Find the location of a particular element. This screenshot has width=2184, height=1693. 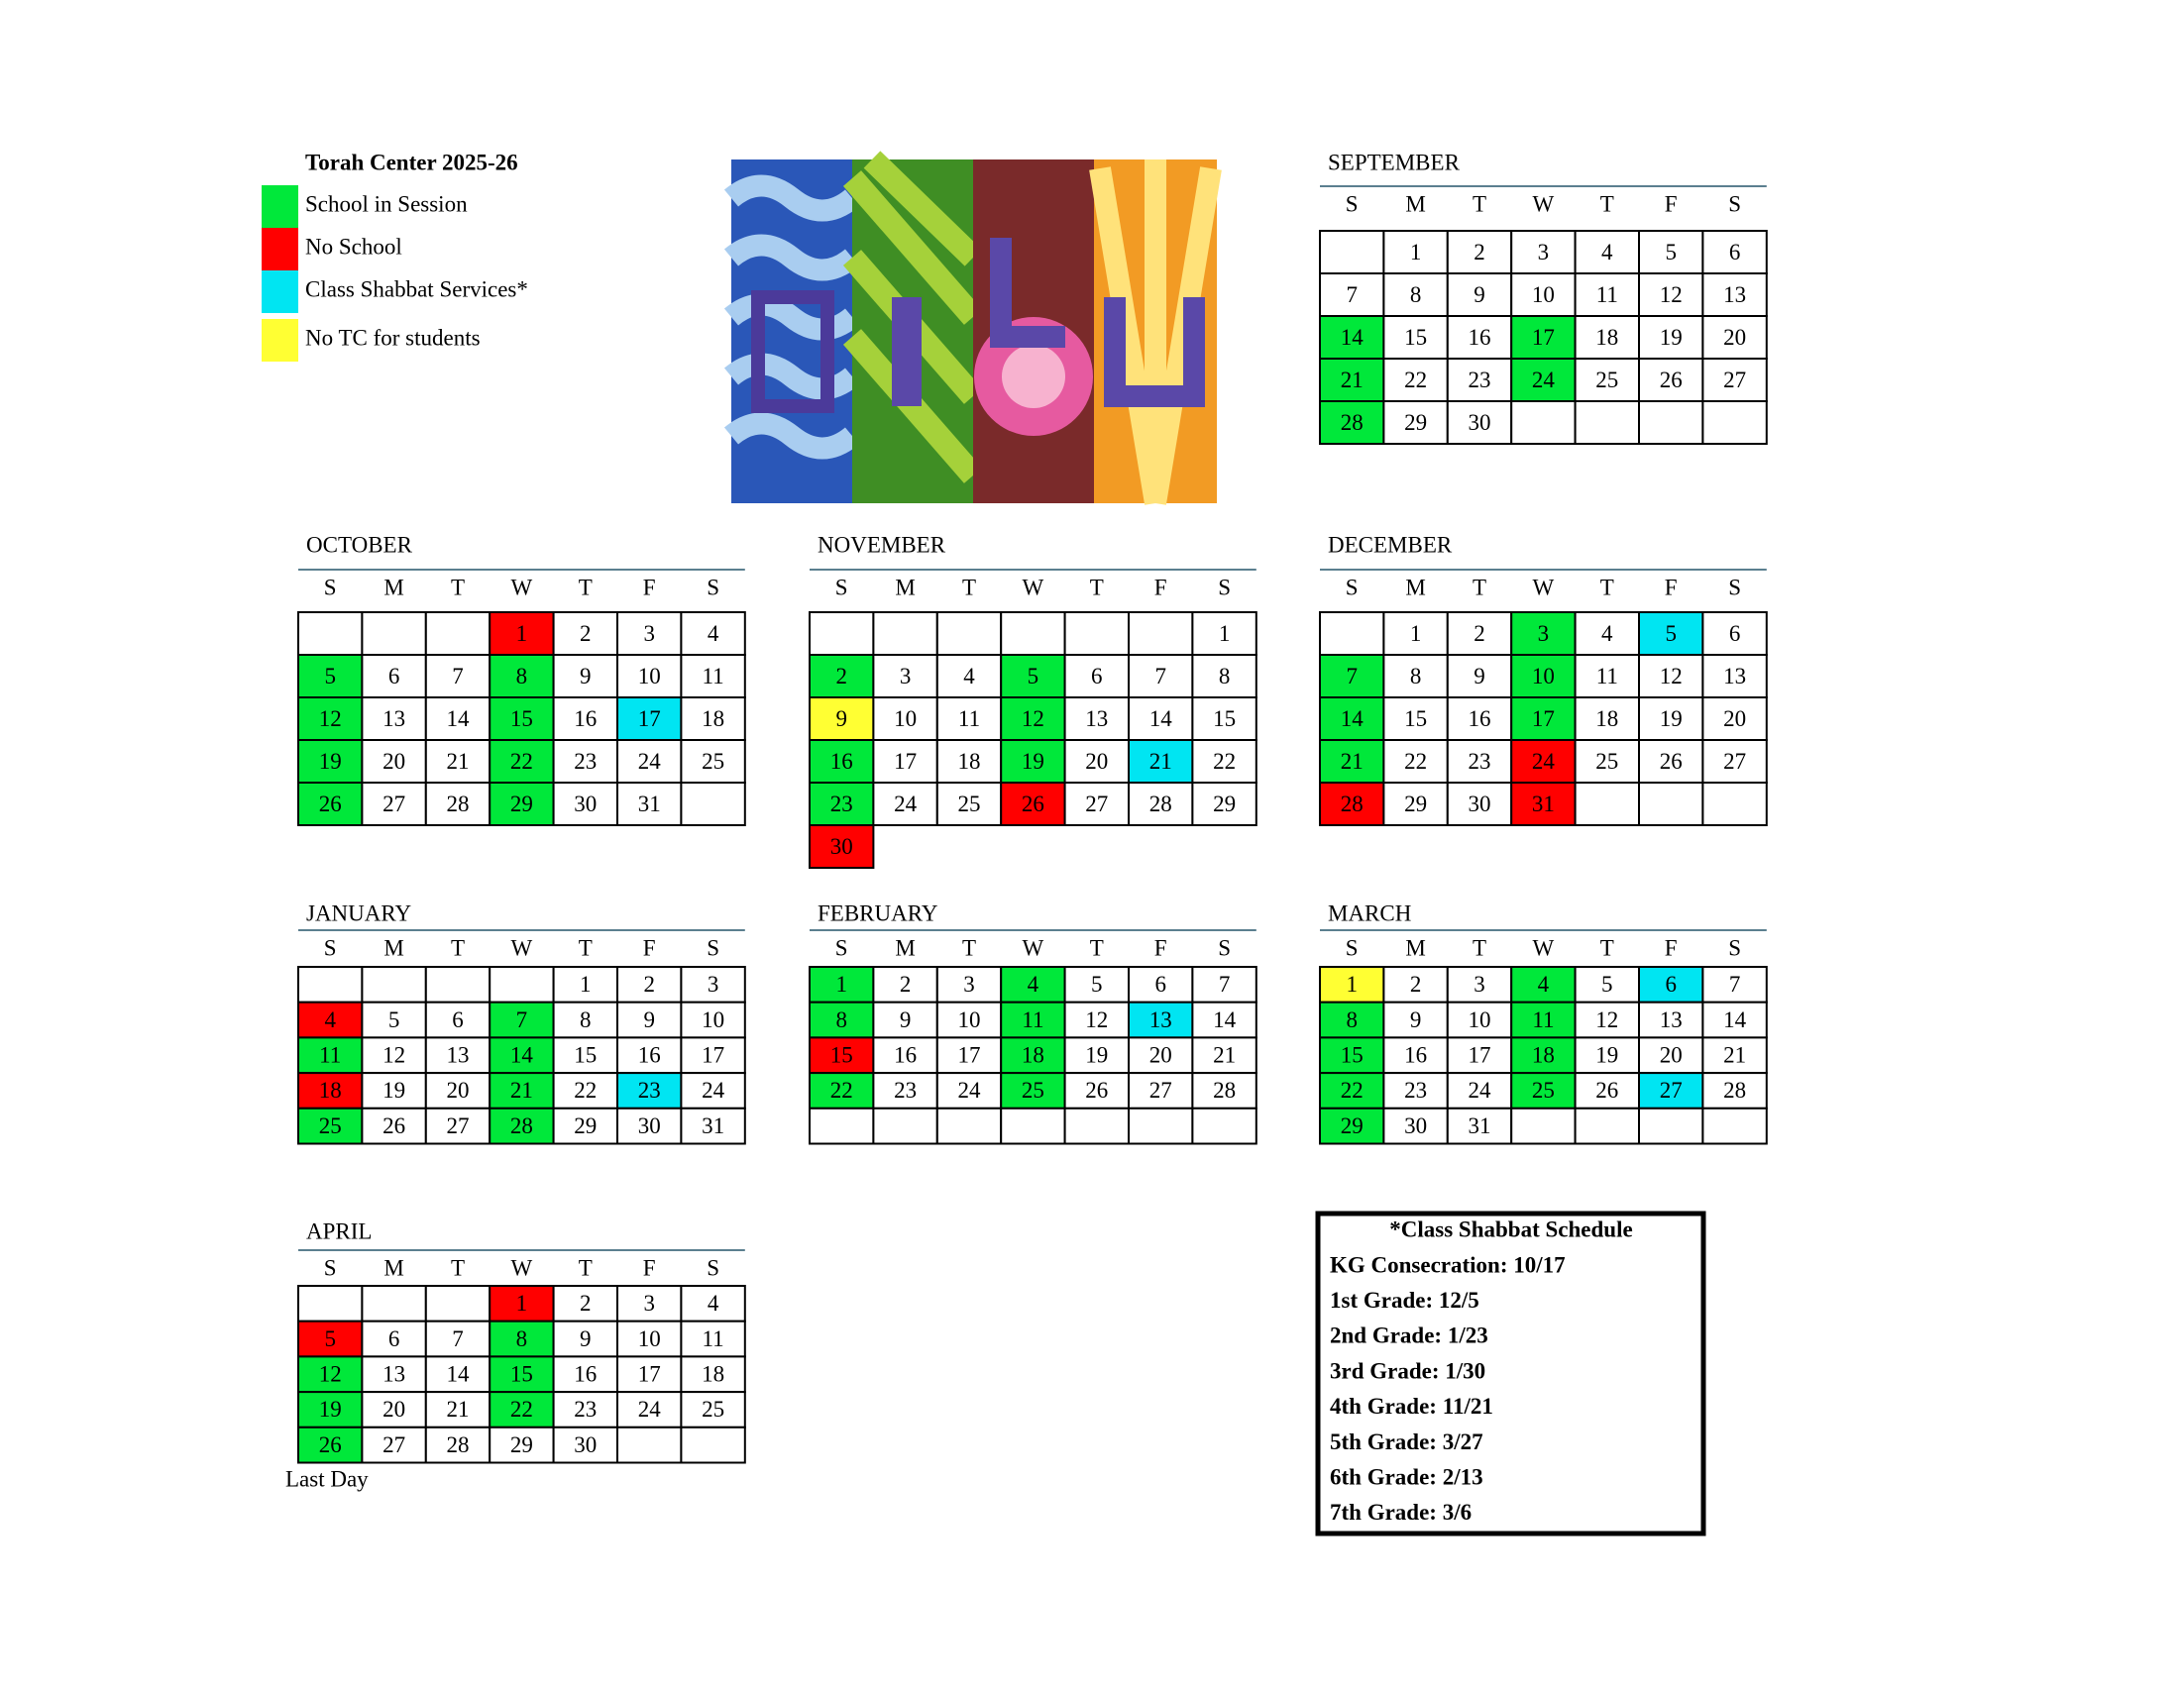

artwork is located at coordinates (972, 328).